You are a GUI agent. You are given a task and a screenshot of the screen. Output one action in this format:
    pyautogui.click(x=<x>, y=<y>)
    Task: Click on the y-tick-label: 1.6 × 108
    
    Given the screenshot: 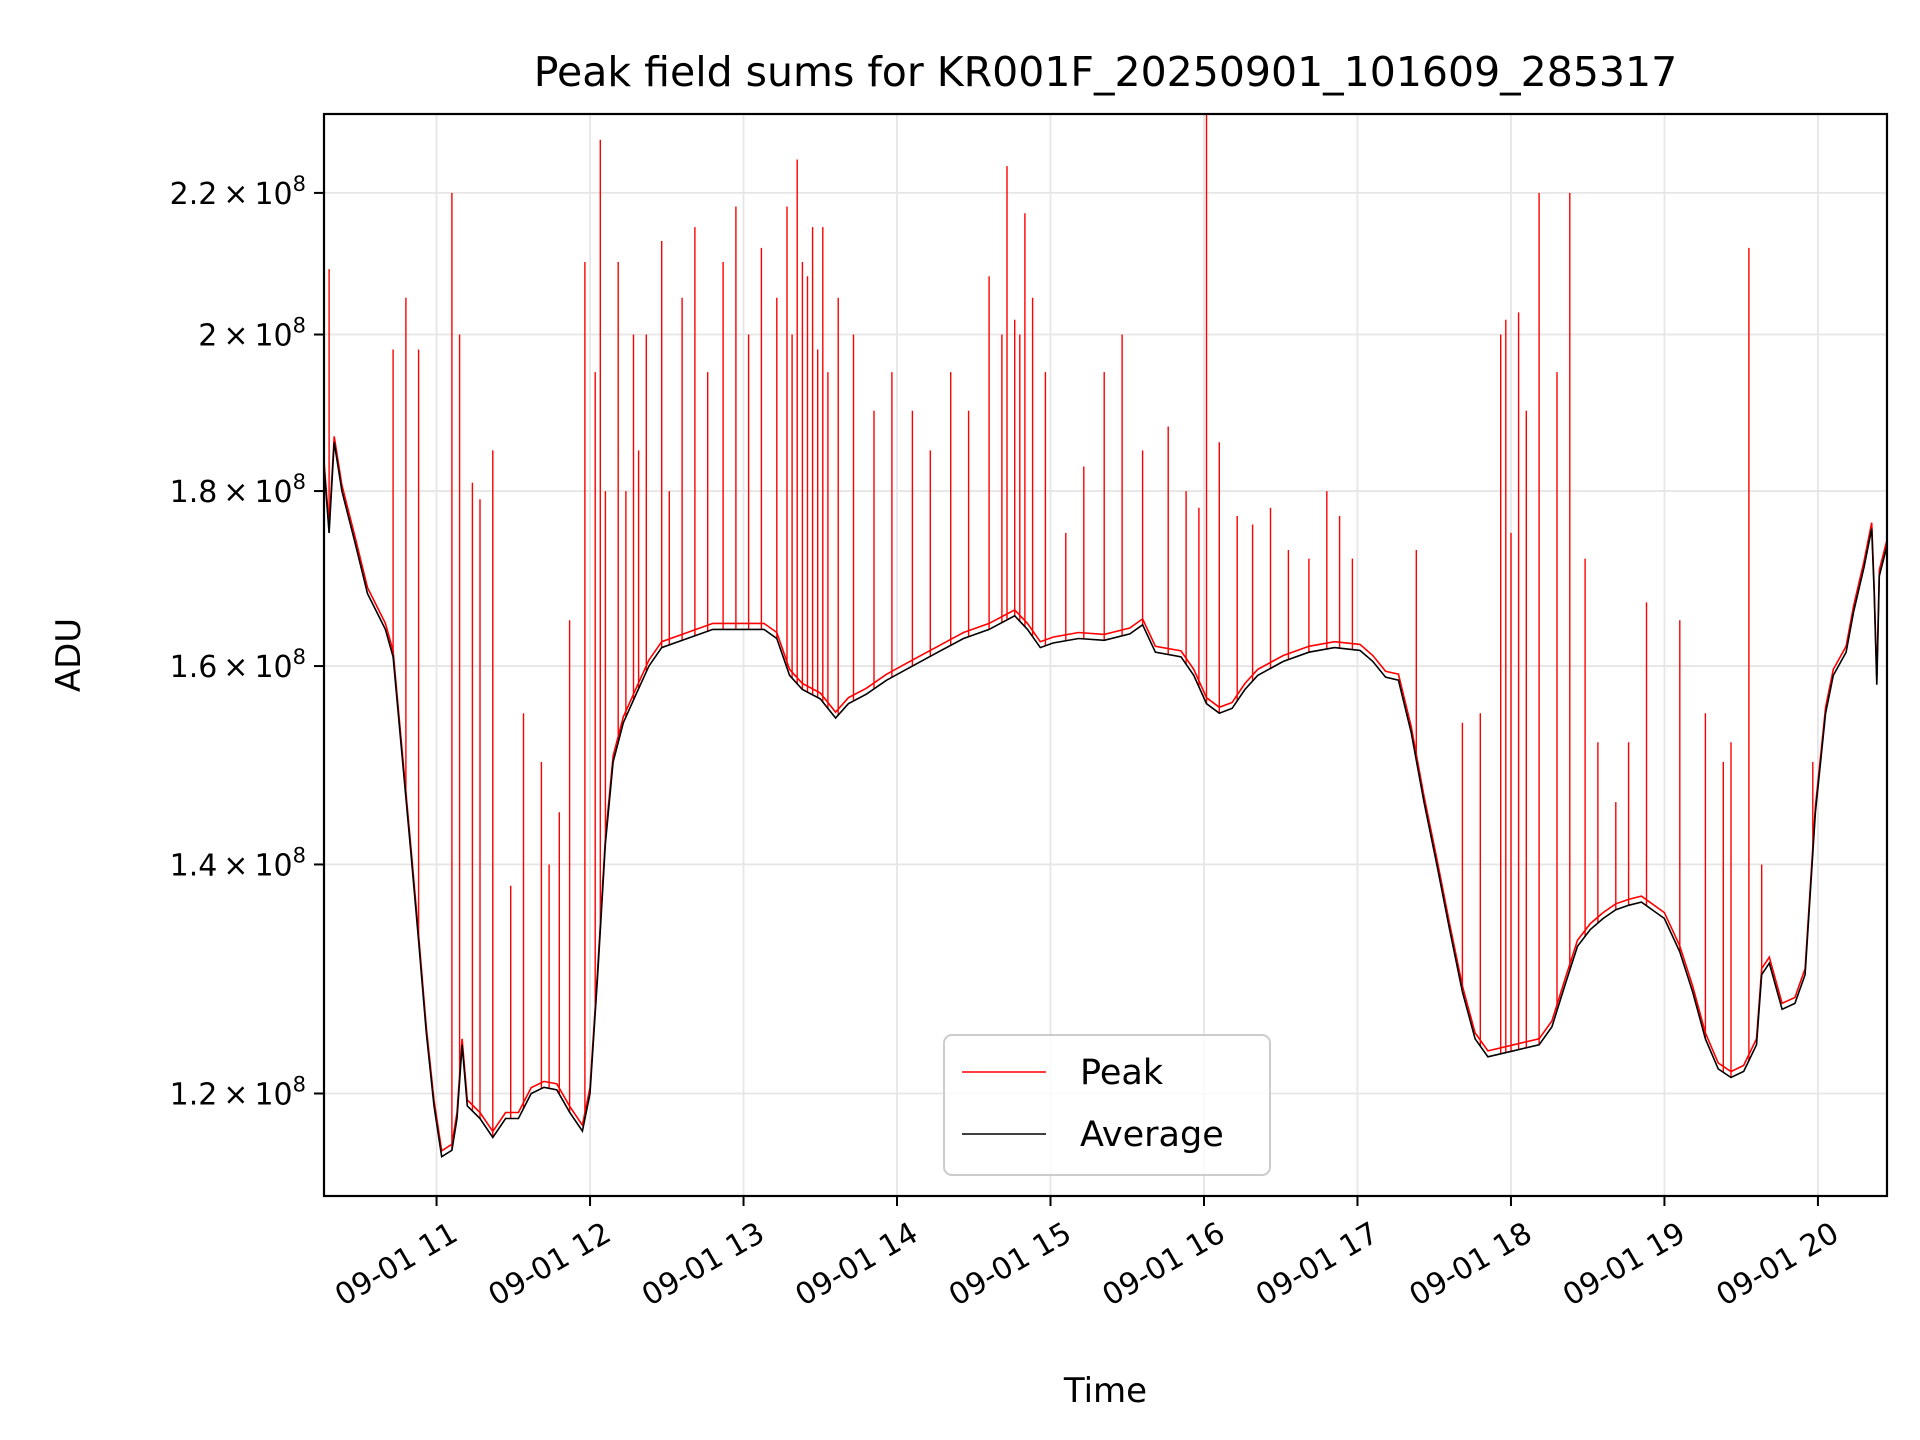 What is the action you would take?
    pyautogui.click(x=238, y=665)
    